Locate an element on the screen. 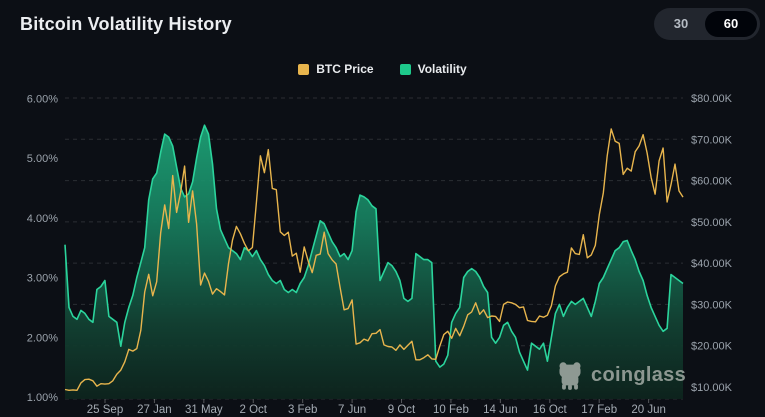 The width and height of the screenshot is (765, 417). watermark: coinglass is located at coordinates (621, 375).